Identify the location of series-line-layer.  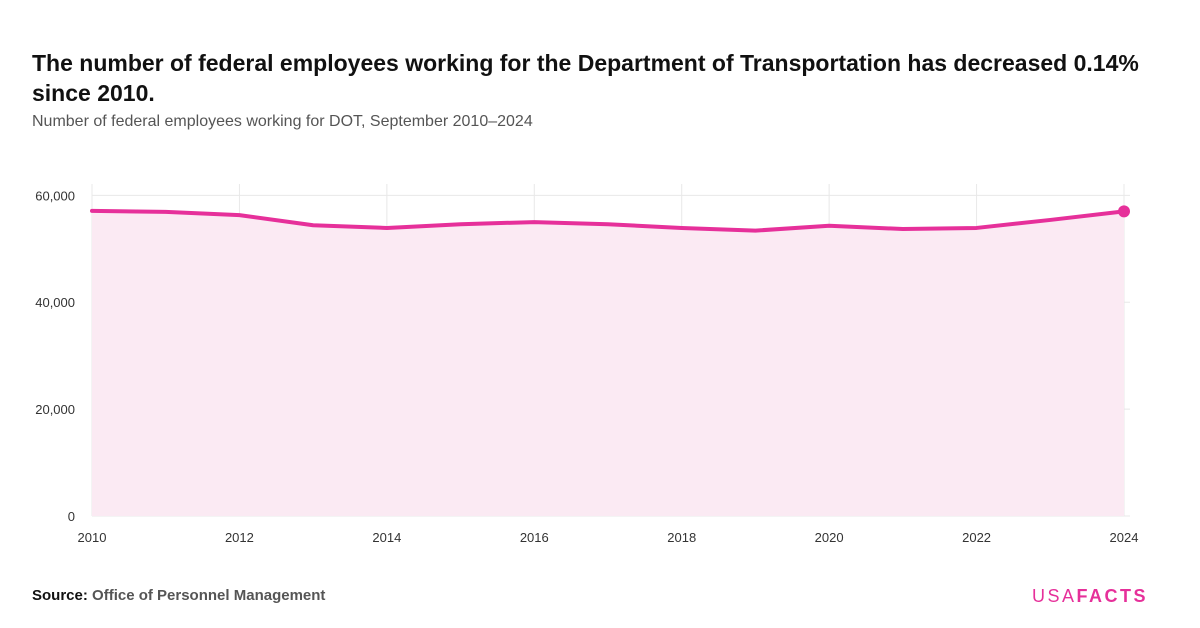
(610, 219).